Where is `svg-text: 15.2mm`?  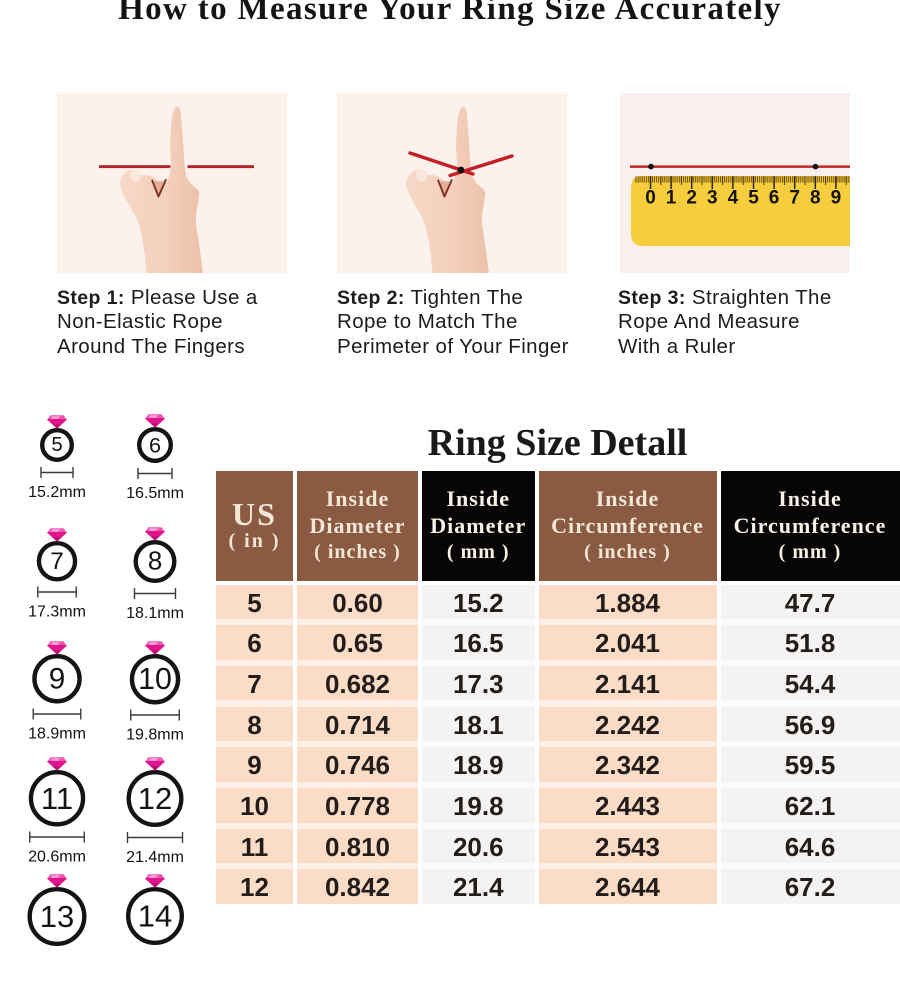
svg-text: 15.2mm is located at coordinates (57, 492).